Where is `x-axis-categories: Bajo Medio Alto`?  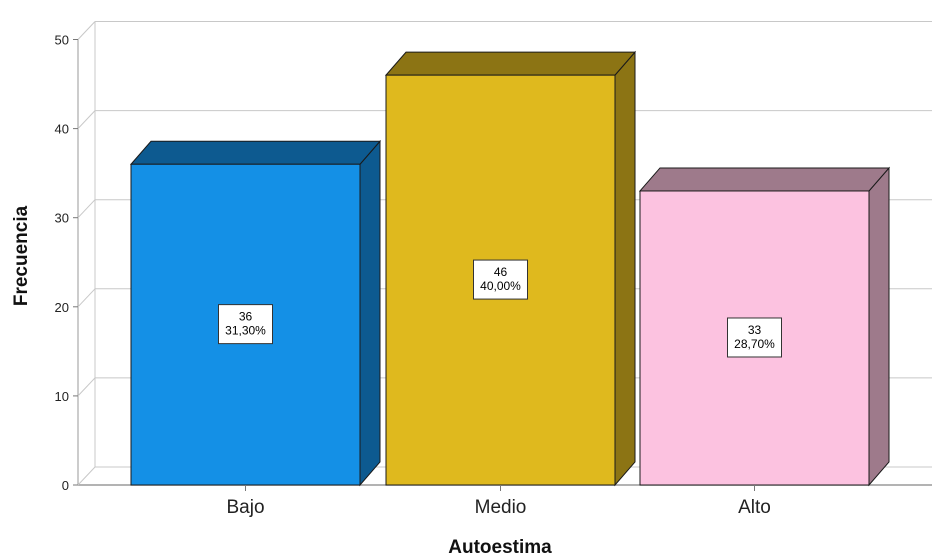
x-axis-categories: Bajo Medio Alto is located at coordinates (498, 501).